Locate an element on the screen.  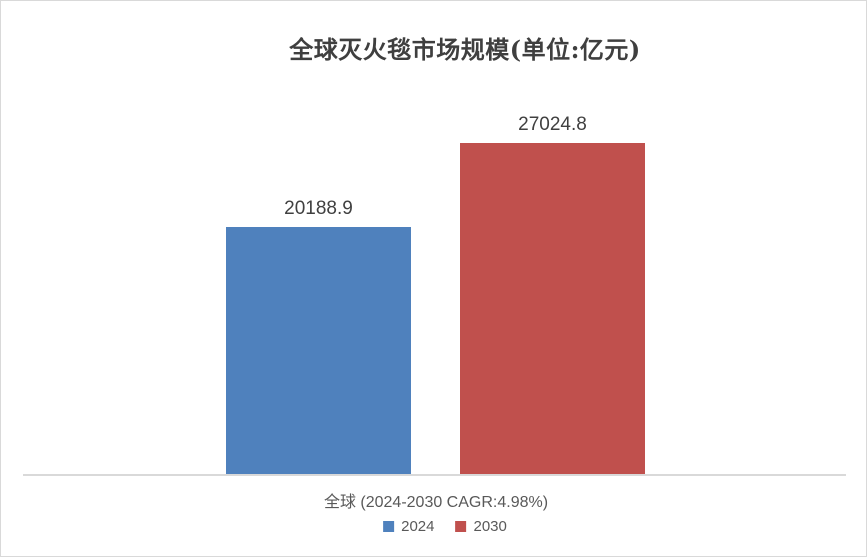
data-label-2024: 20188.9 is located at coordinates (318, 208).